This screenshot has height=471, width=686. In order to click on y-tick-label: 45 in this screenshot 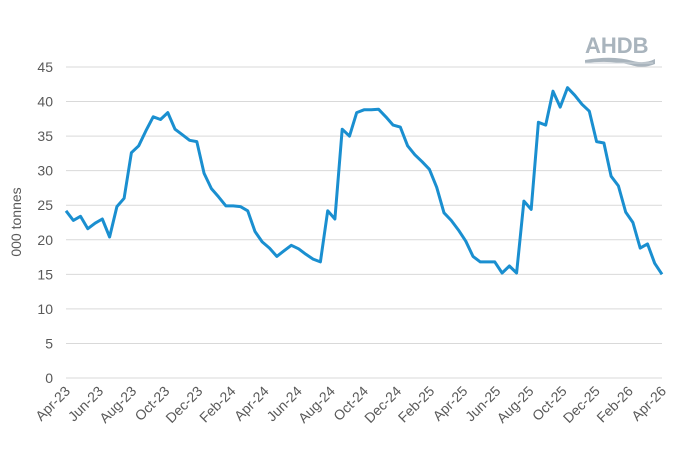, I will do `click(45, 67)`.